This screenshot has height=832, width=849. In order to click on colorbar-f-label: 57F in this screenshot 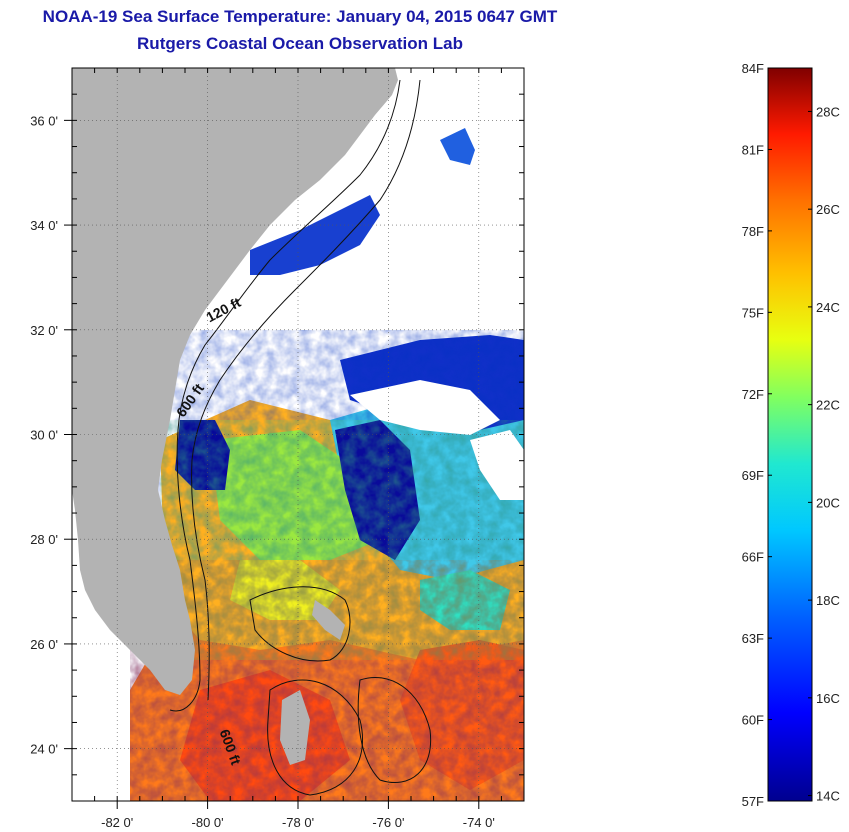, I will do `click(753, 801)`.